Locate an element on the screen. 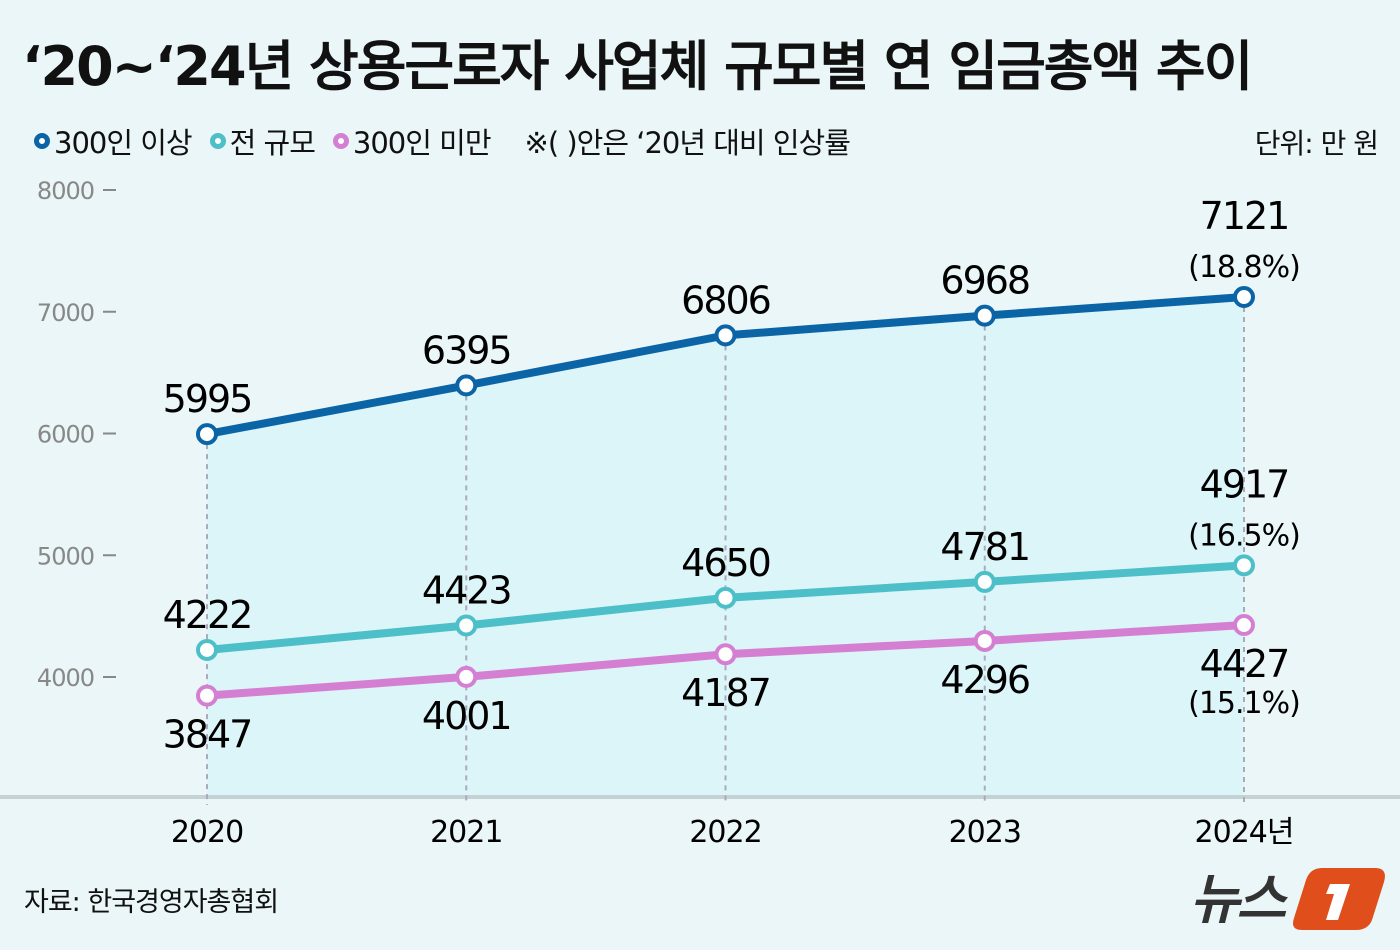  legend: 300인 이상 전 규모 300인 미만 ※( )안은 ‘20년 대비 인상률 is located at coordinates (442, 141).